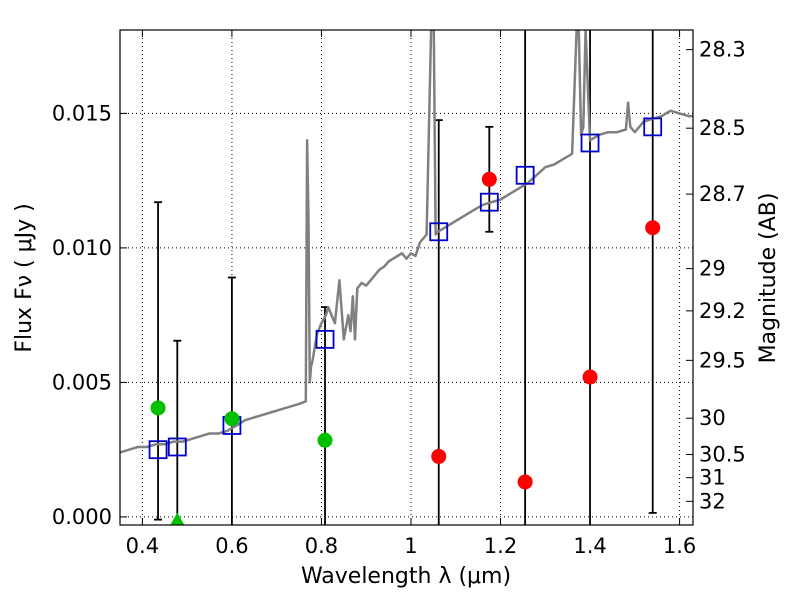 This screenshot has width=800, height=600. I want to click on upper-limit-triangle, so click(177, 518).